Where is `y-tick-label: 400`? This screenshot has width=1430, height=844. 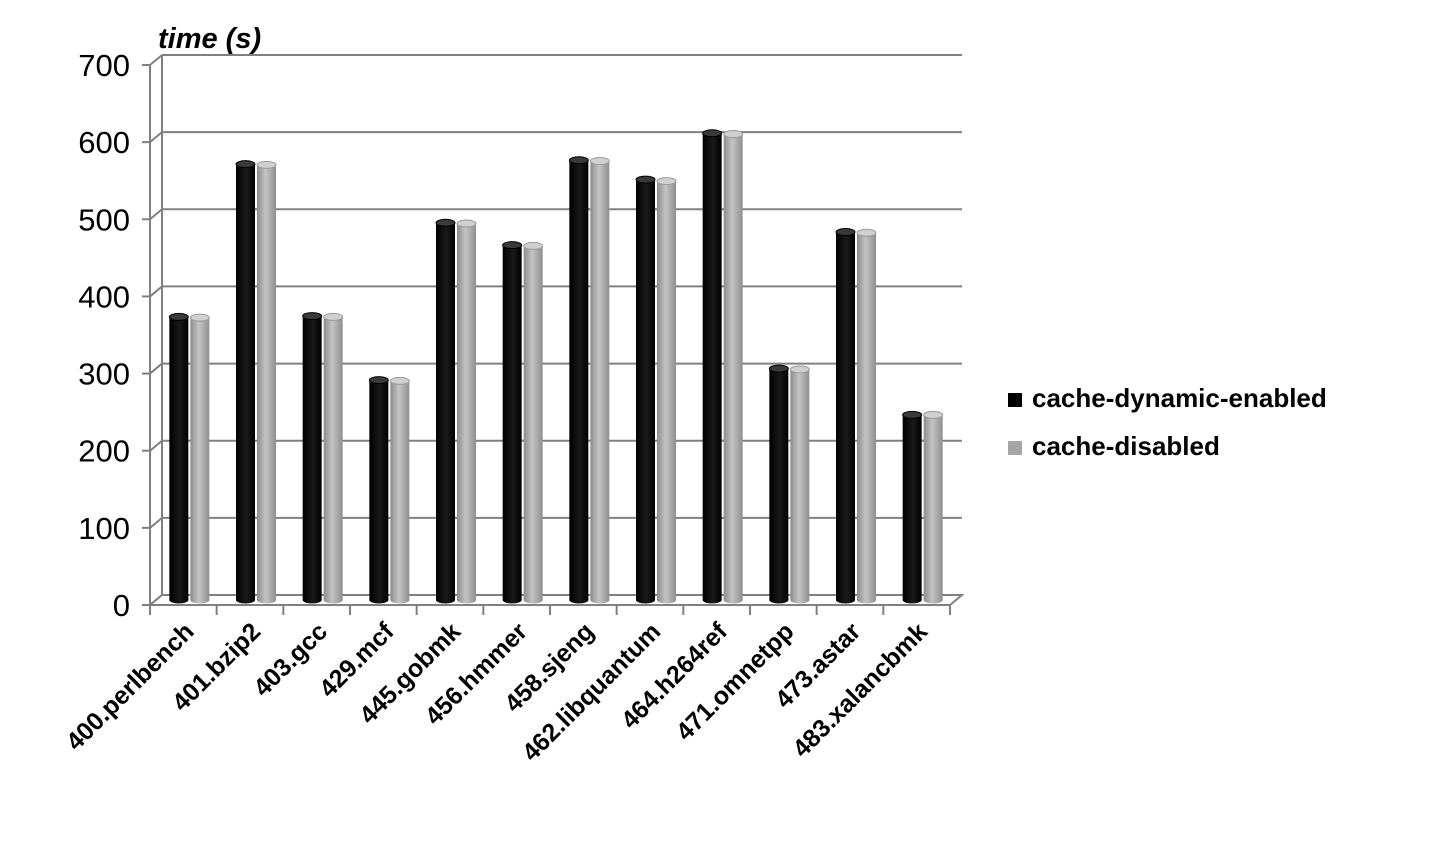 y-tick-label: 400 is located at coordinates (104, 296).